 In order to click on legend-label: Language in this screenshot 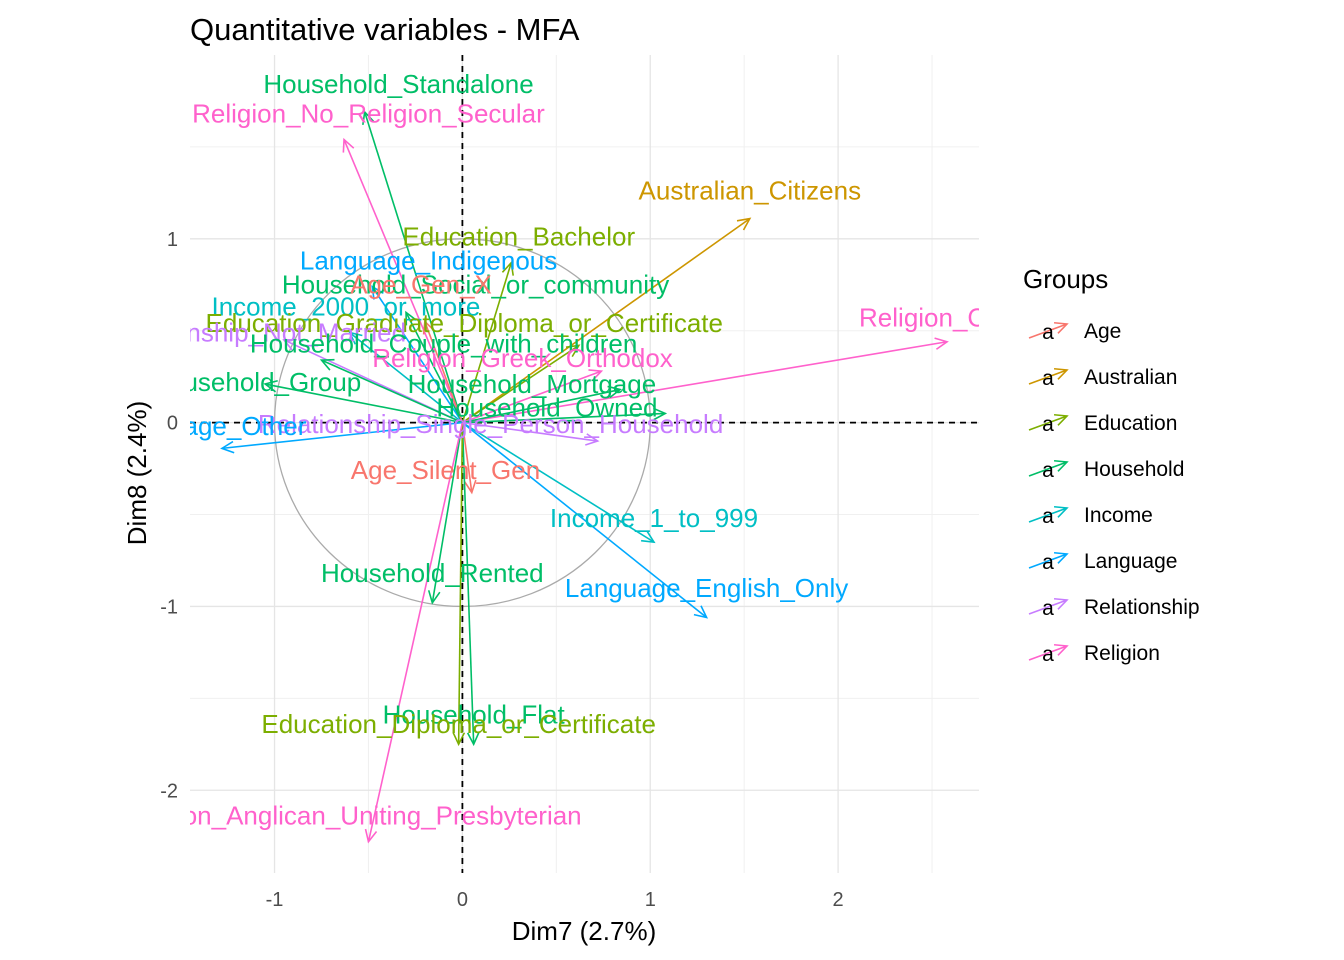, I will do `click(1130, 561)`.